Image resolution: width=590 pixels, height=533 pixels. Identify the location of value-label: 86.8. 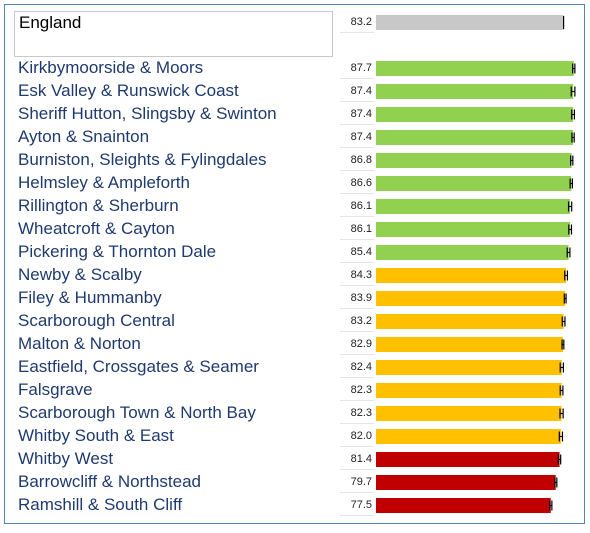
(357, 160).